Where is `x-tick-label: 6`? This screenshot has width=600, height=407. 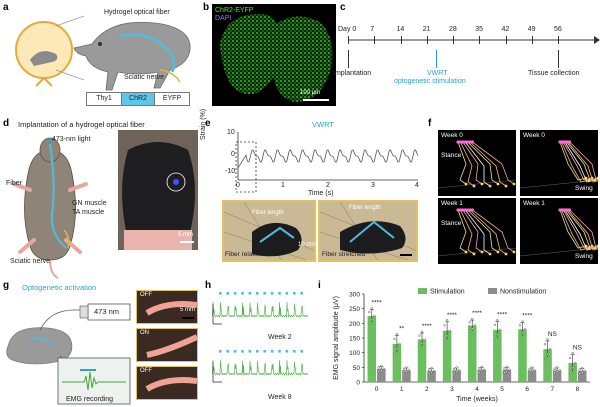 x-tick-label: 6 is located at coordinates (527, 389).